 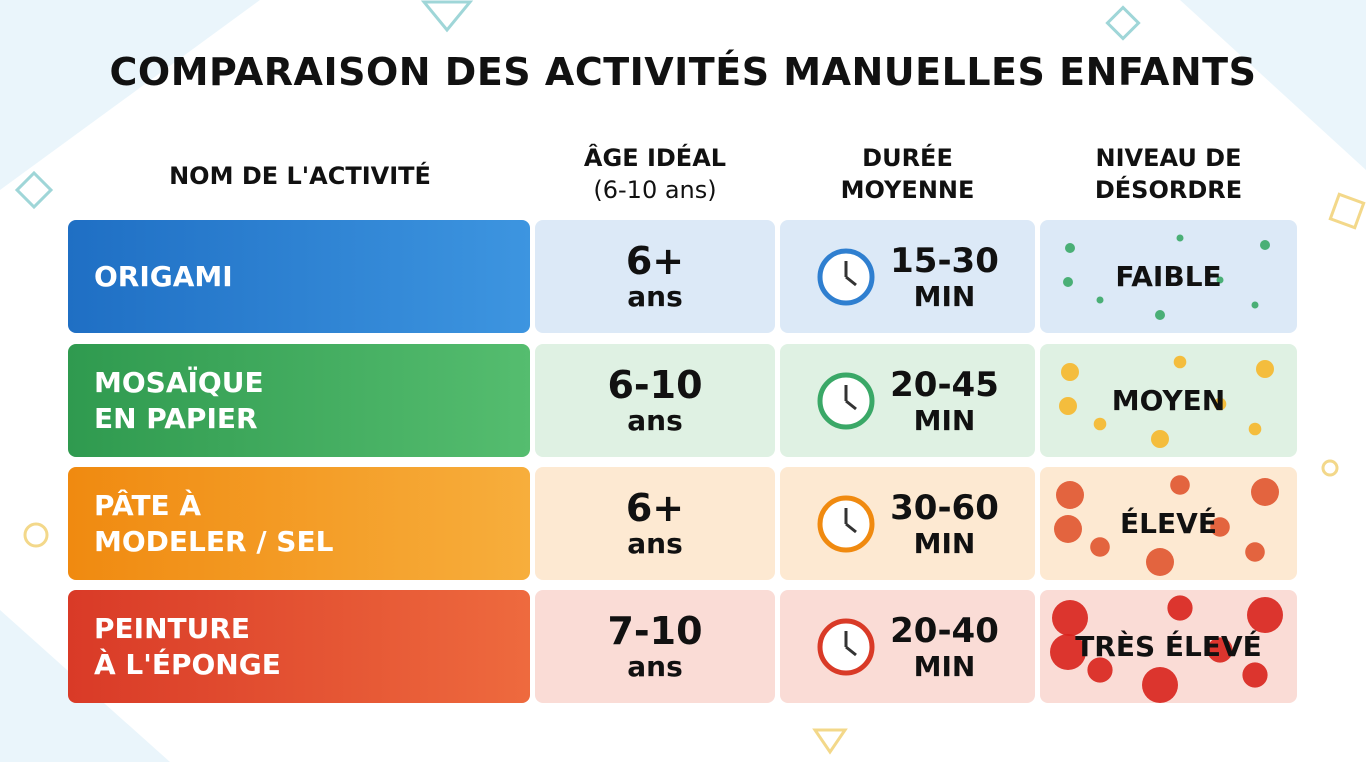 I want to click on mess-cell: TRÈS ÉLEVÉ, so click(x=1168, y=646).